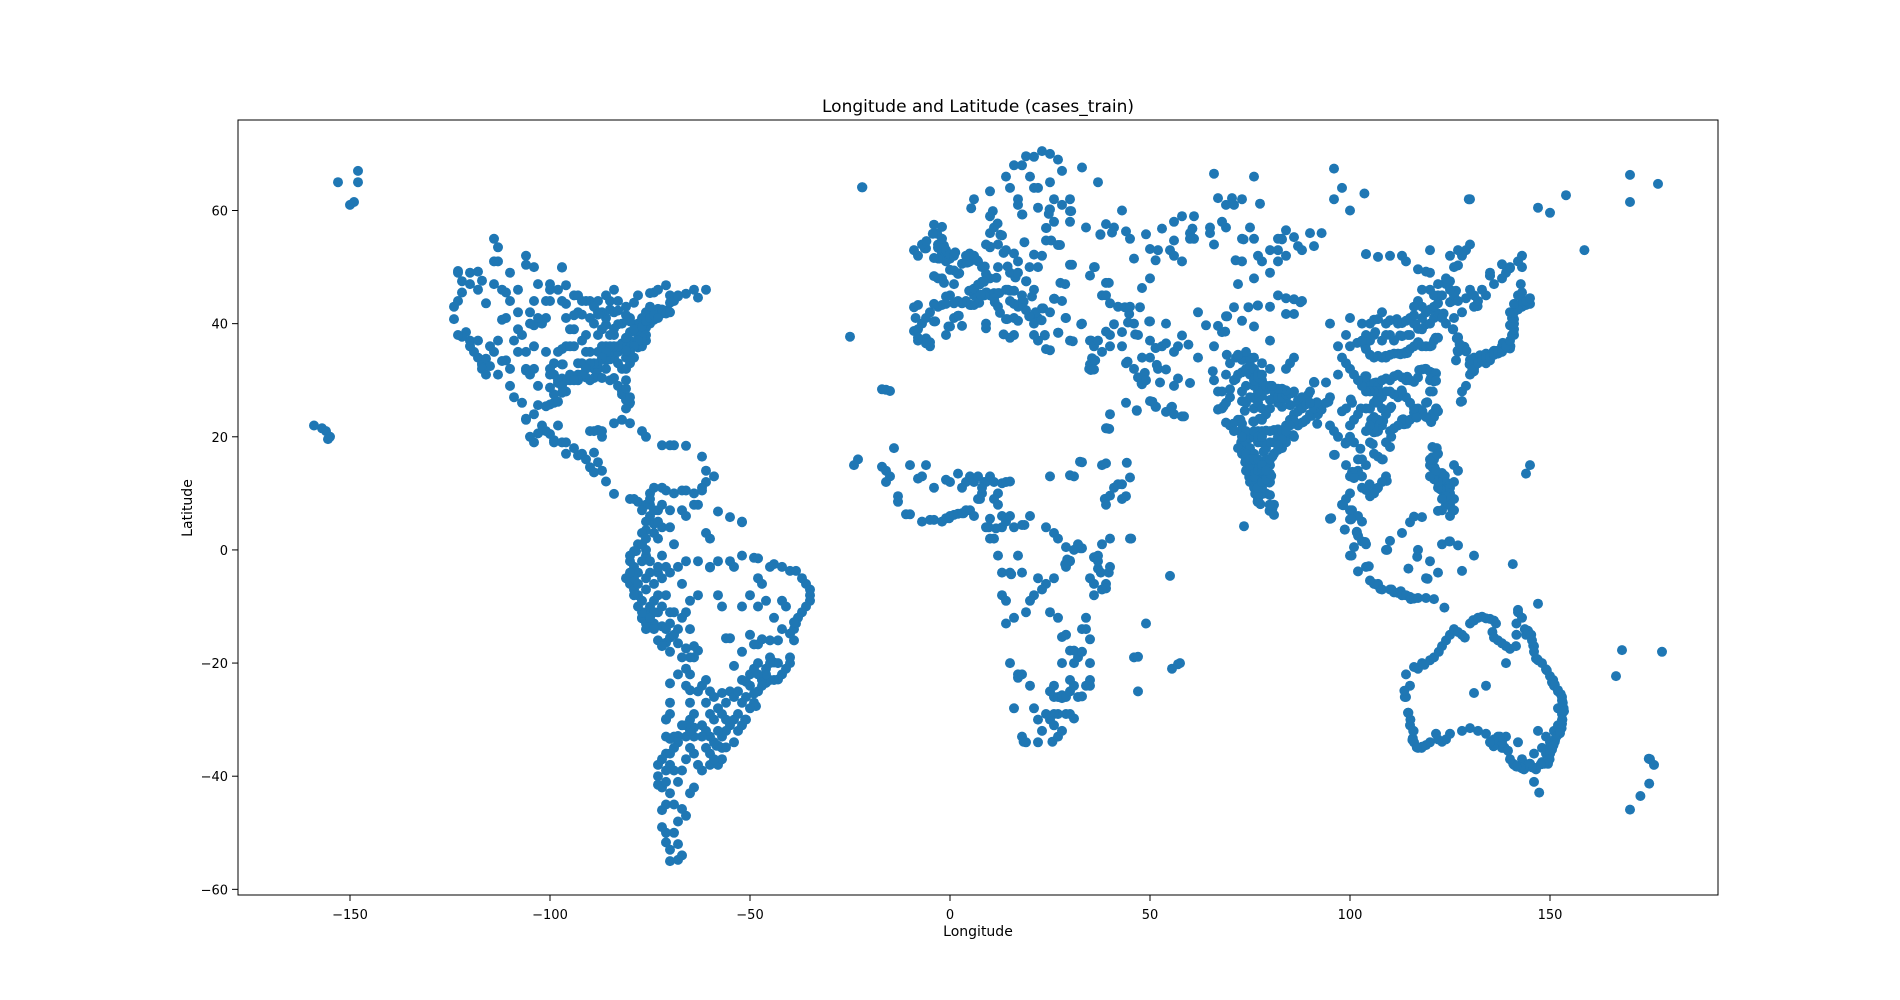  What do you see at coordinates (749, 915) in the screenshot?
I see `x-tick-label: −50` at bounding box center [749, 915].